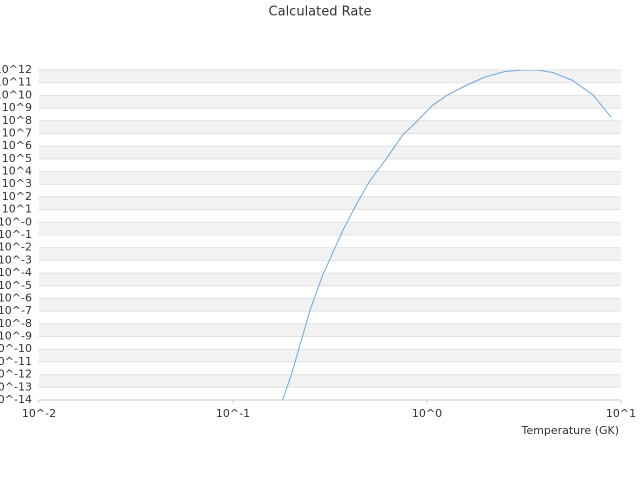 This screenshot has width=640, height=480. Describe the element at coordinates (17, 196) in the screenshot. I see `y-tick-label: 10^2` at that location.